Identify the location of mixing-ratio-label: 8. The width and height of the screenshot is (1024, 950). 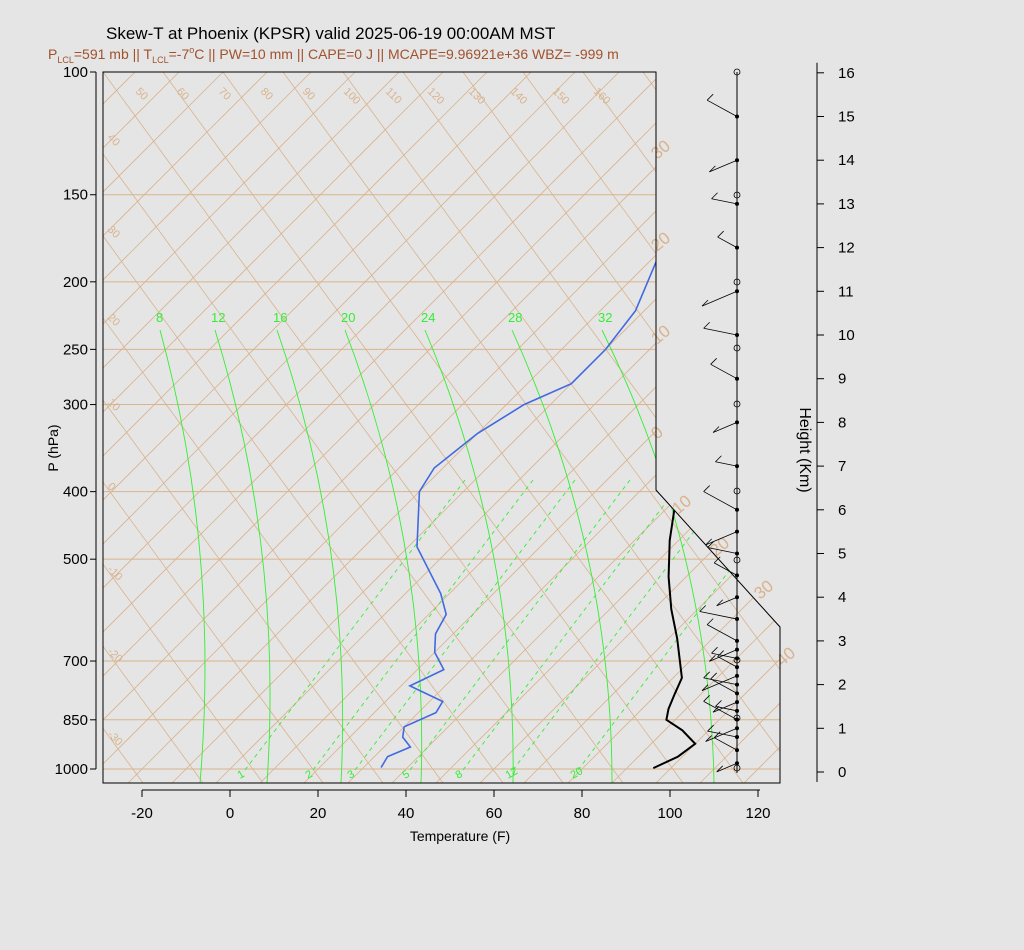
(459, 774).